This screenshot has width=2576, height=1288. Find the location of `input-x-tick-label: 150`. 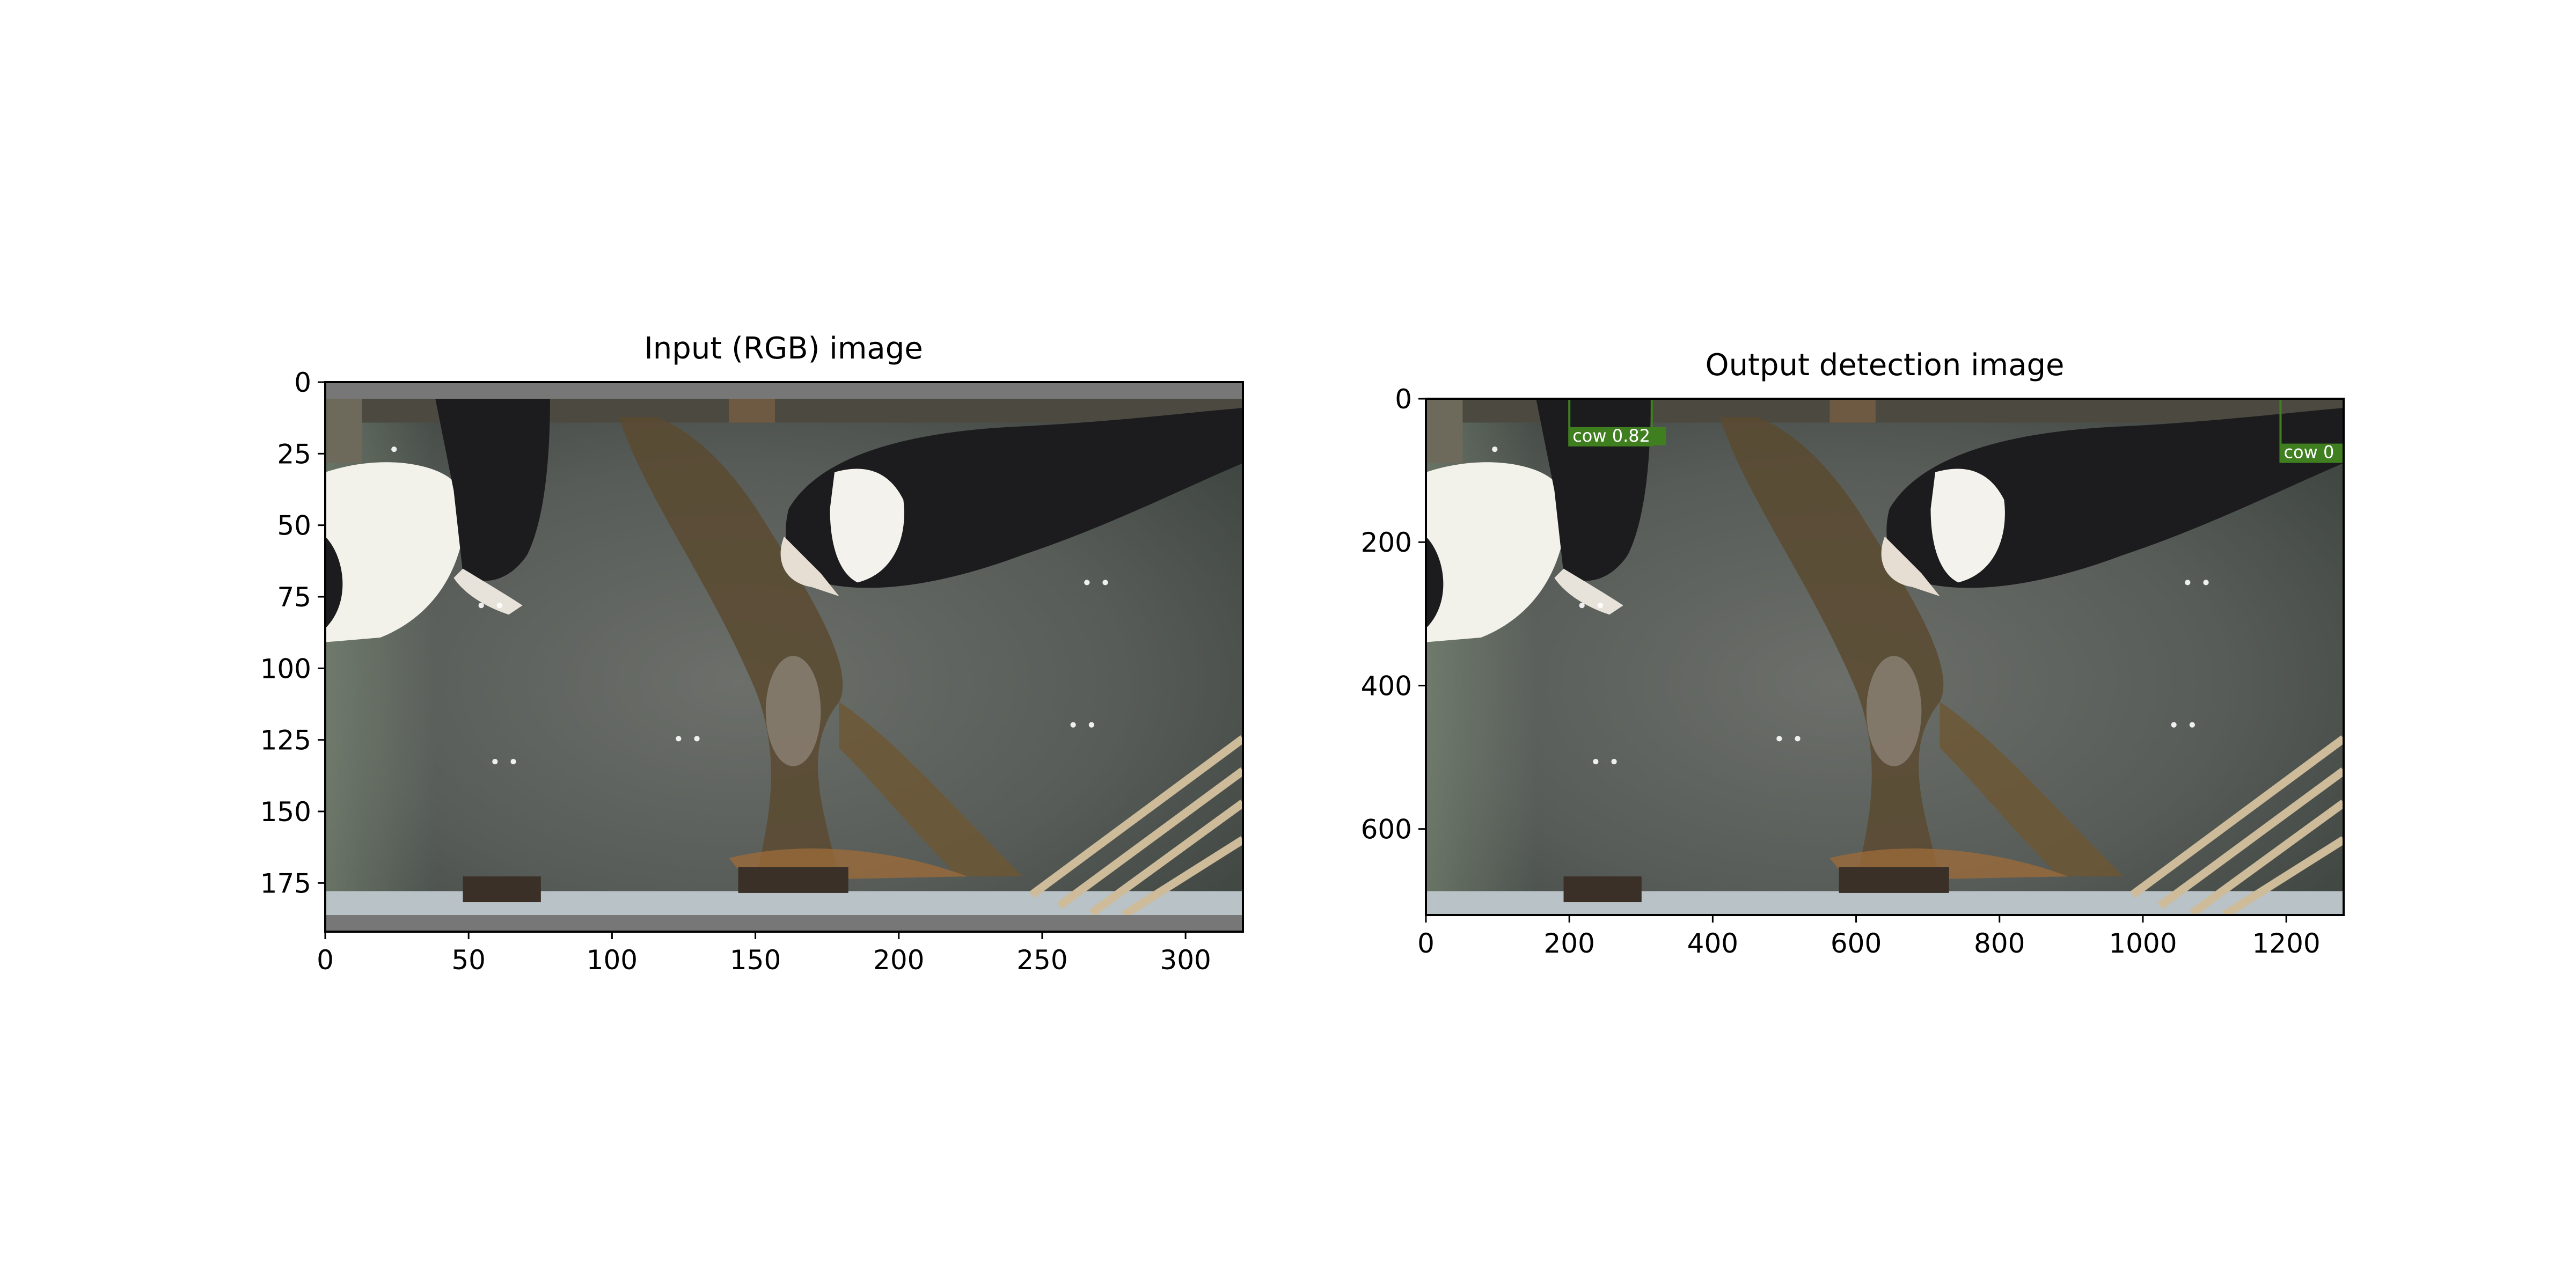

input-x-tick-label: 150 is located at coordinates (755, 960).